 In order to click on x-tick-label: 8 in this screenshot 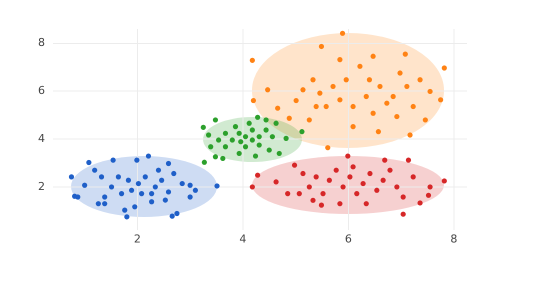, I will do `click(454, 239)`.